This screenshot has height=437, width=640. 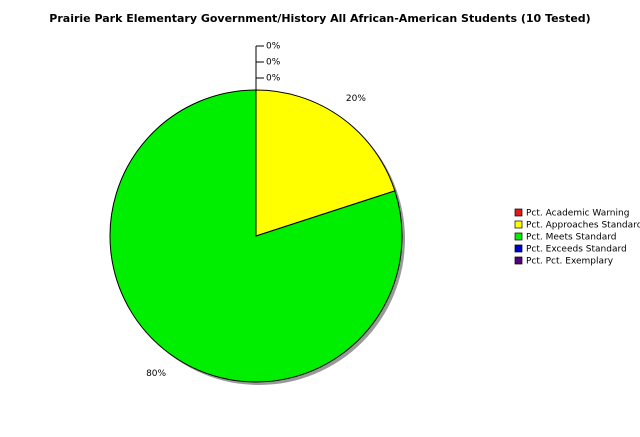 What do you see at coordinates (156, 374) in the screenshot?
I see `slice-label: 80%` at bounding box center [156, 374].